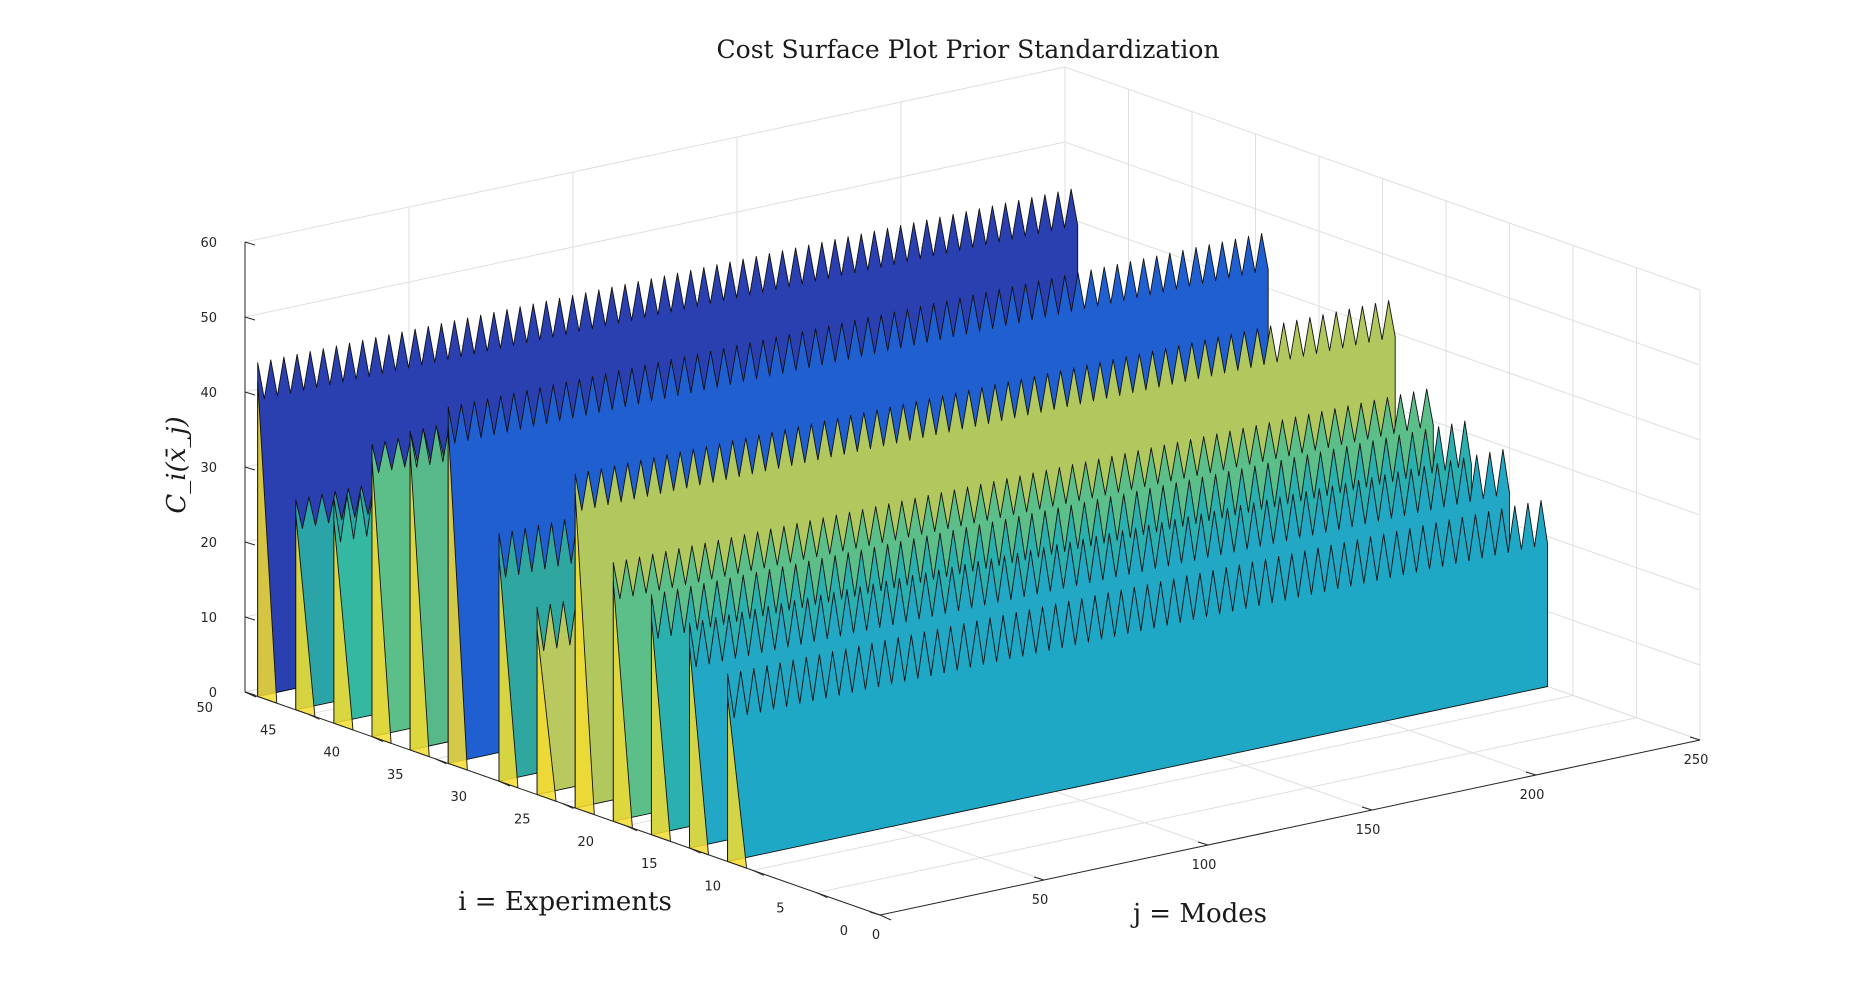 The height and width of the screenshot is (1001, 1855). What do you see at coordinates (208, 543) in the screenshot?
I see `z-tick-label: 20` at bounding box center [208, 543].